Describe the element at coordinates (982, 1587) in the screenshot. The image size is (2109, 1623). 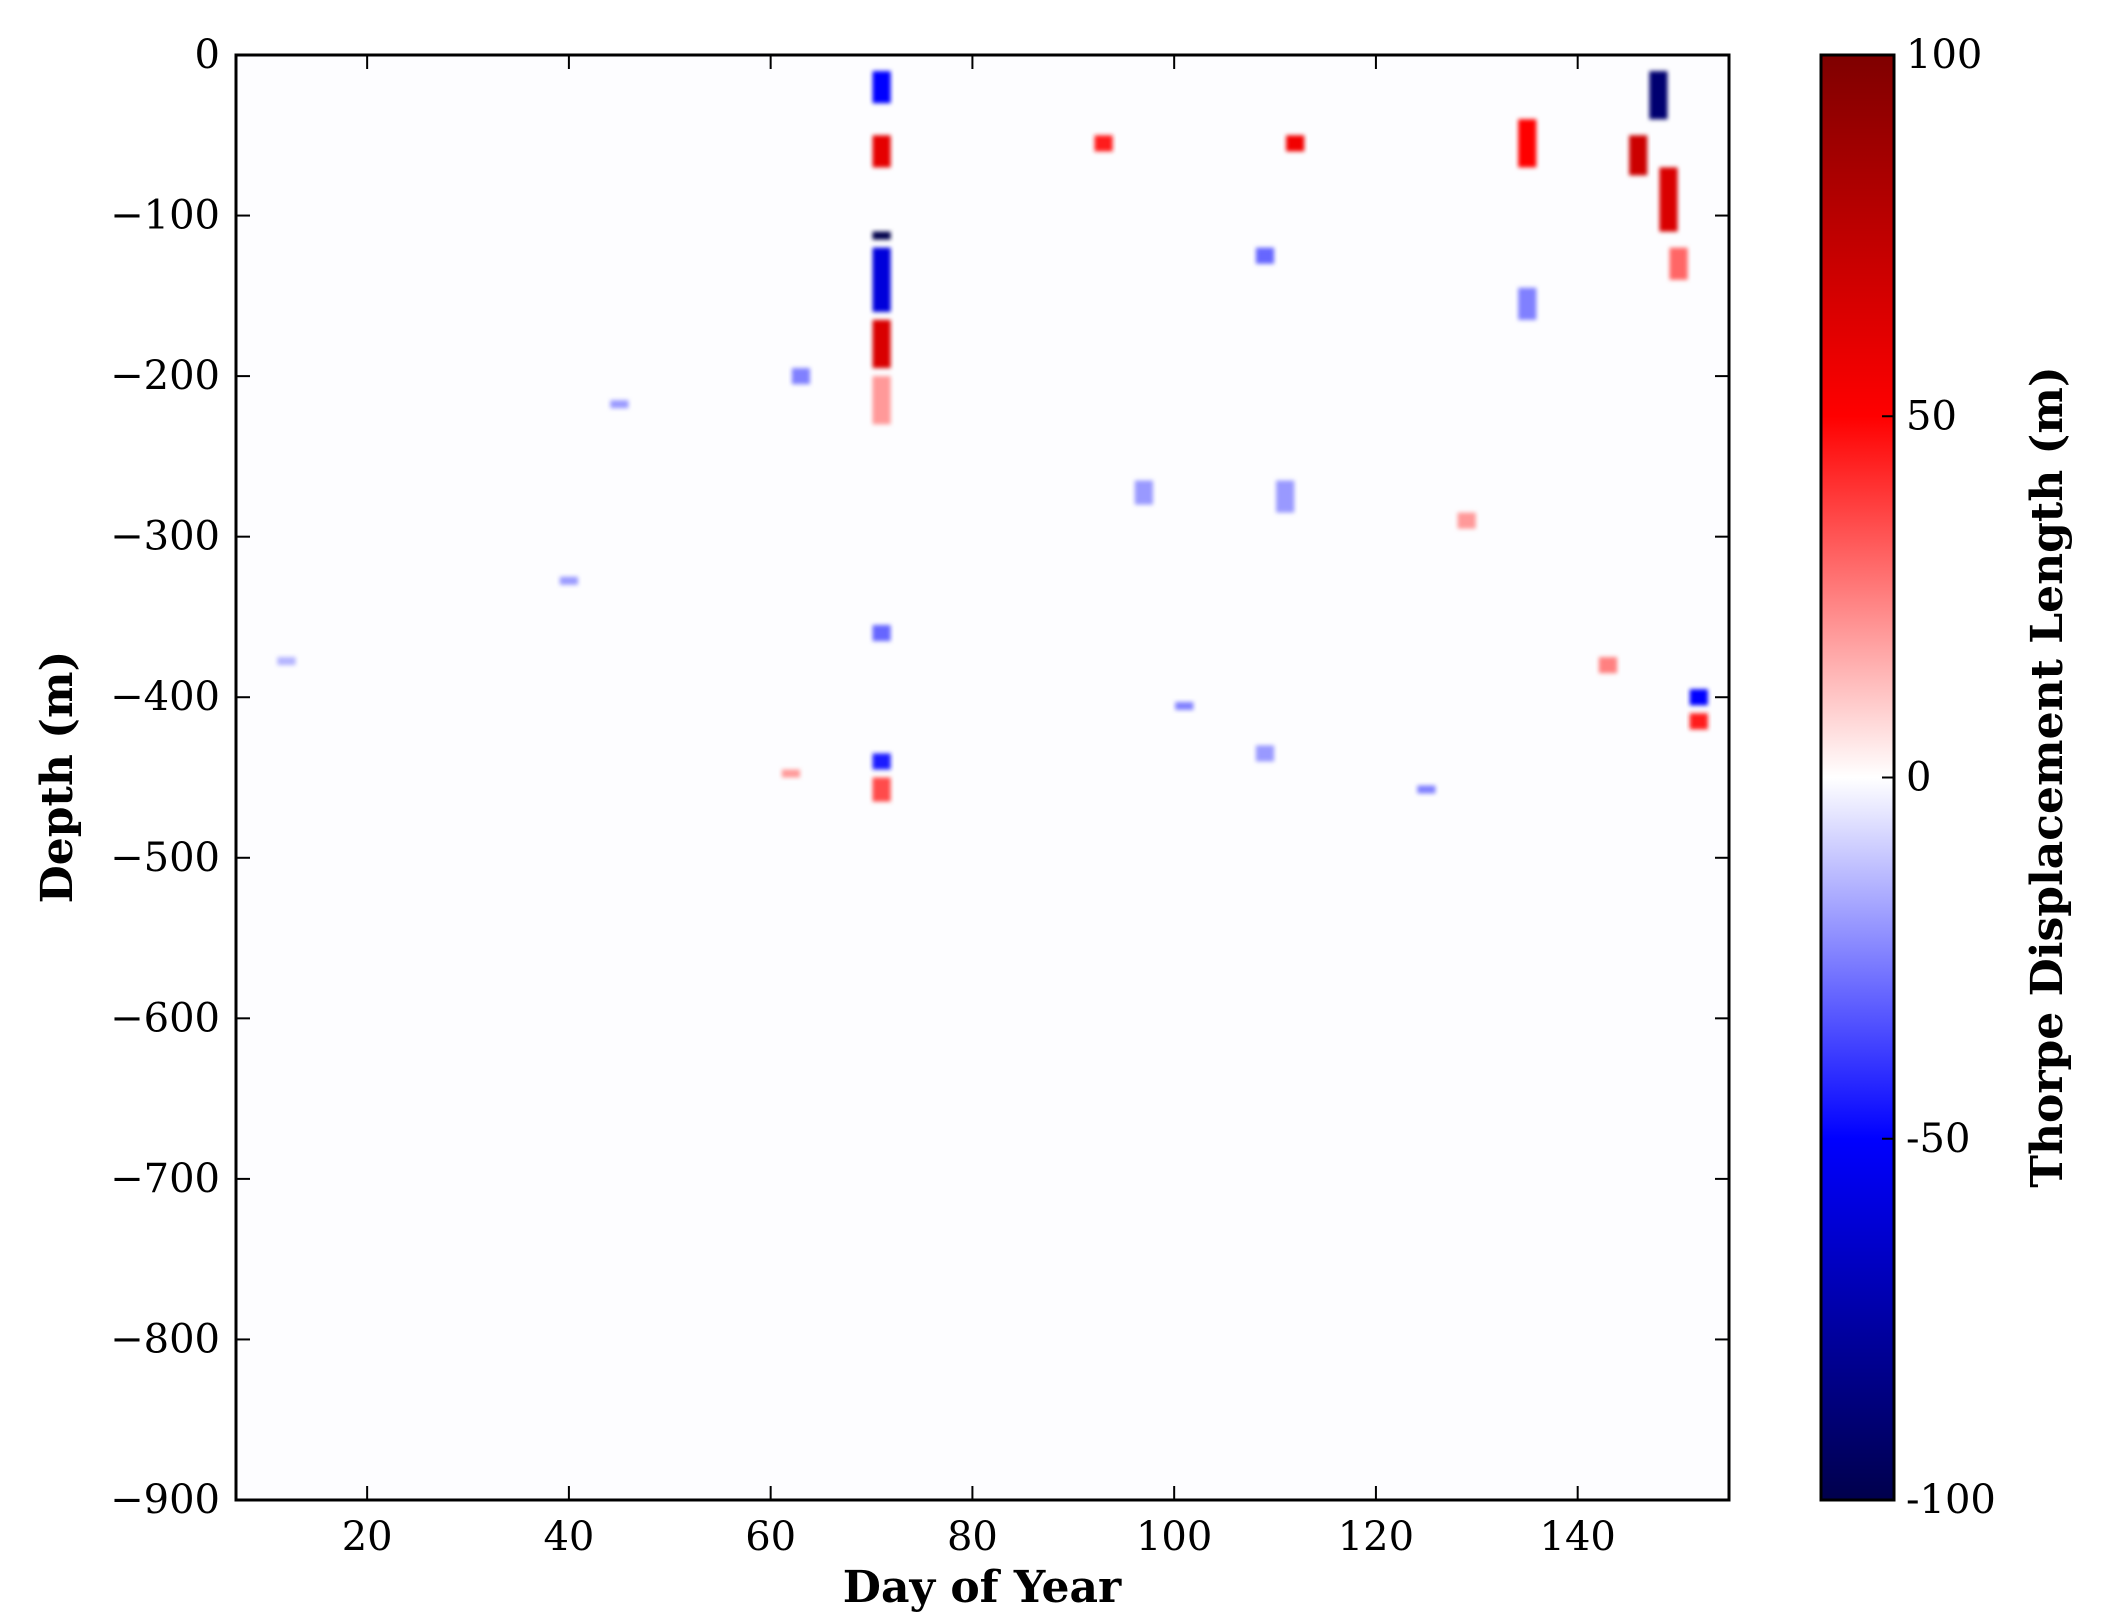
I see `x-axis-title: Day of Year` at that location.